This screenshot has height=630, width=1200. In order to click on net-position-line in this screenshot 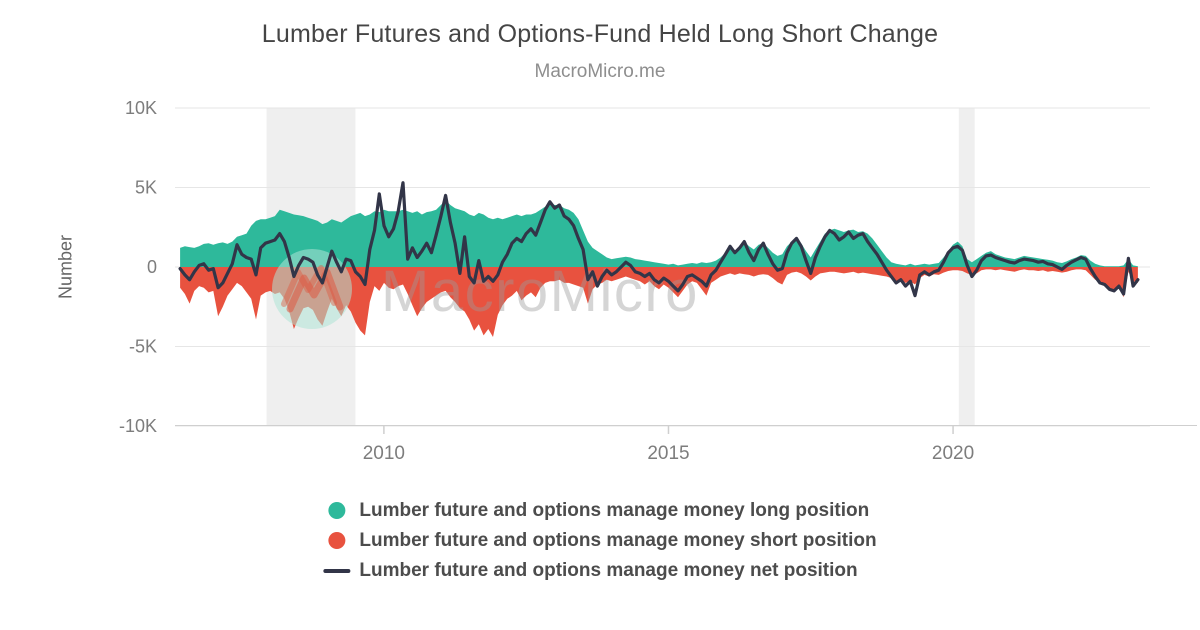, I will do `click(659, 239)`.